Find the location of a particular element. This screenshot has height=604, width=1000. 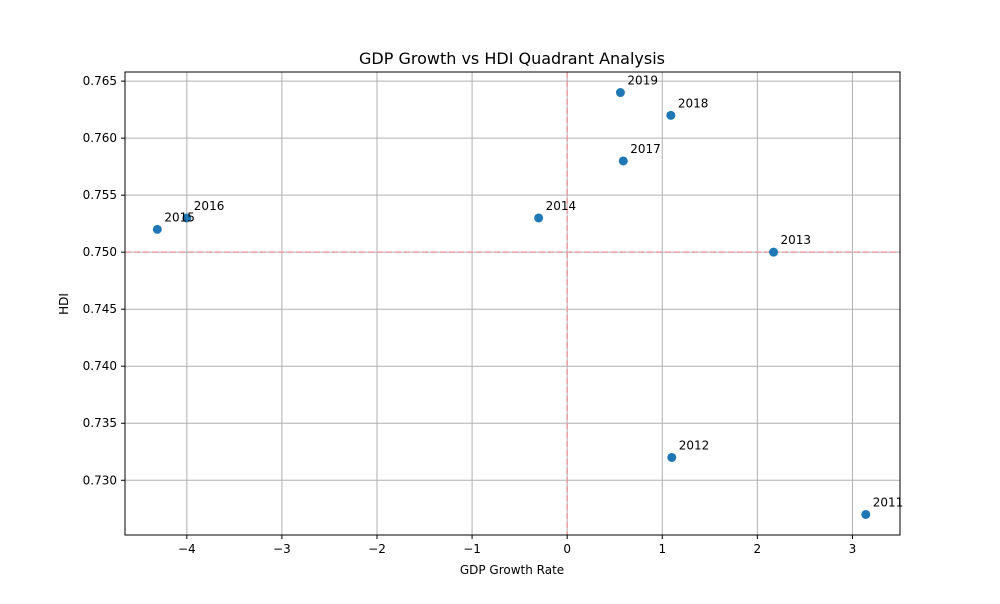

point-label-2011: 2011 is located at coordinates (888, 502).